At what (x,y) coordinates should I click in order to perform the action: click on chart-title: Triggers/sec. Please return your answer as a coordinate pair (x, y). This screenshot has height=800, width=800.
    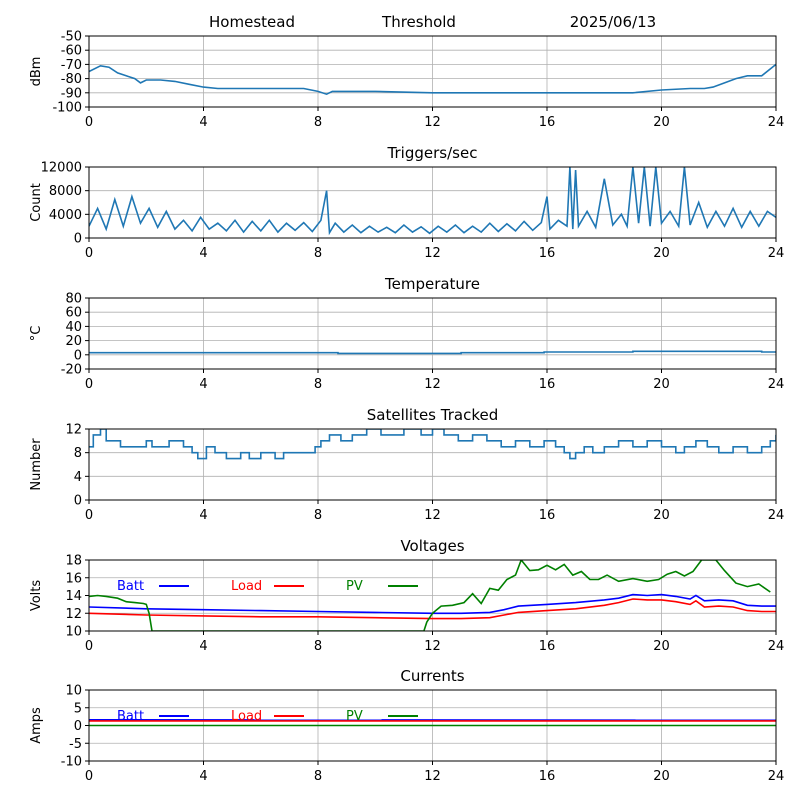
    Looking at the image, I should click on (432, 153).